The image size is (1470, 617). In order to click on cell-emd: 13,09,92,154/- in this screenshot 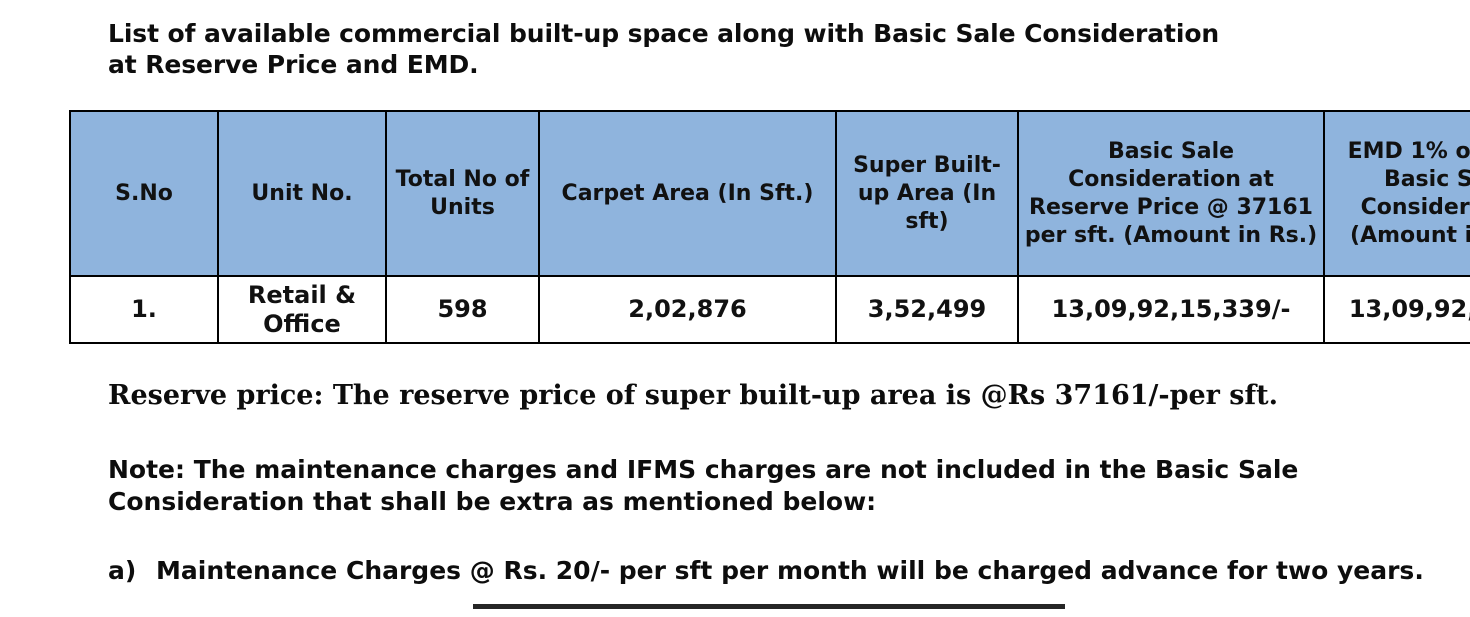, I will do `click(1396, 309)`.